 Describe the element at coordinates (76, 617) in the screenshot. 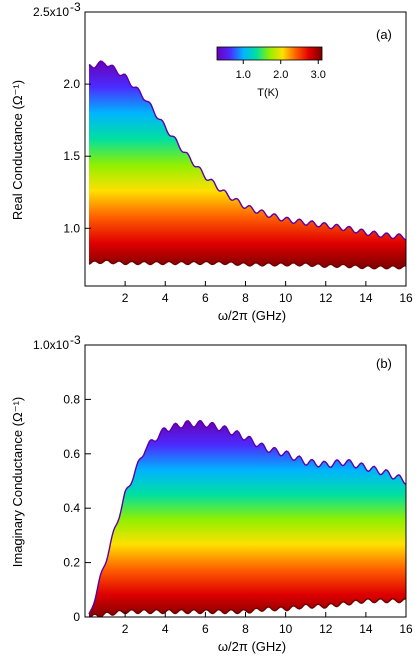

I see `y-tick-label: 0` at that location.